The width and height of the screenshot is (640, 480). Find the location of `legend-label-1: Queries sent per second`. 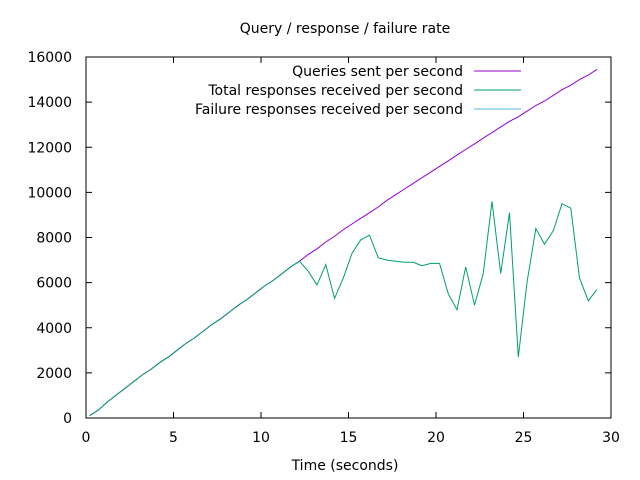

legend-label-1: Queries sent per second is located at coordinates (377, 72).